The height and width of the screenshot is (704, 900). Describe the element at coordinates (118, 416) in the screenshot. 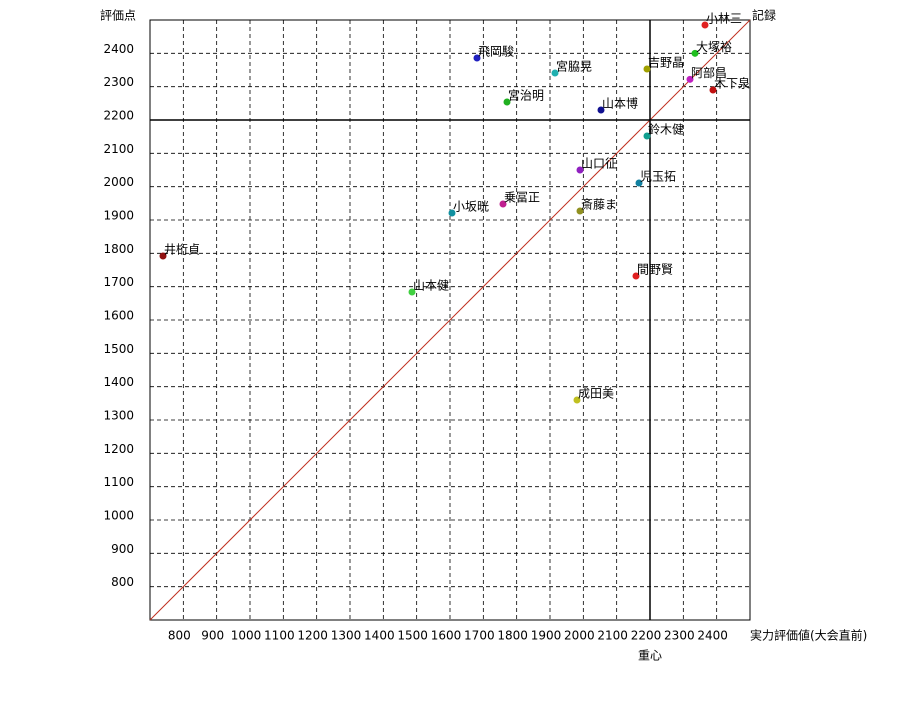

I see `y-tick-label: 1300` at that location.